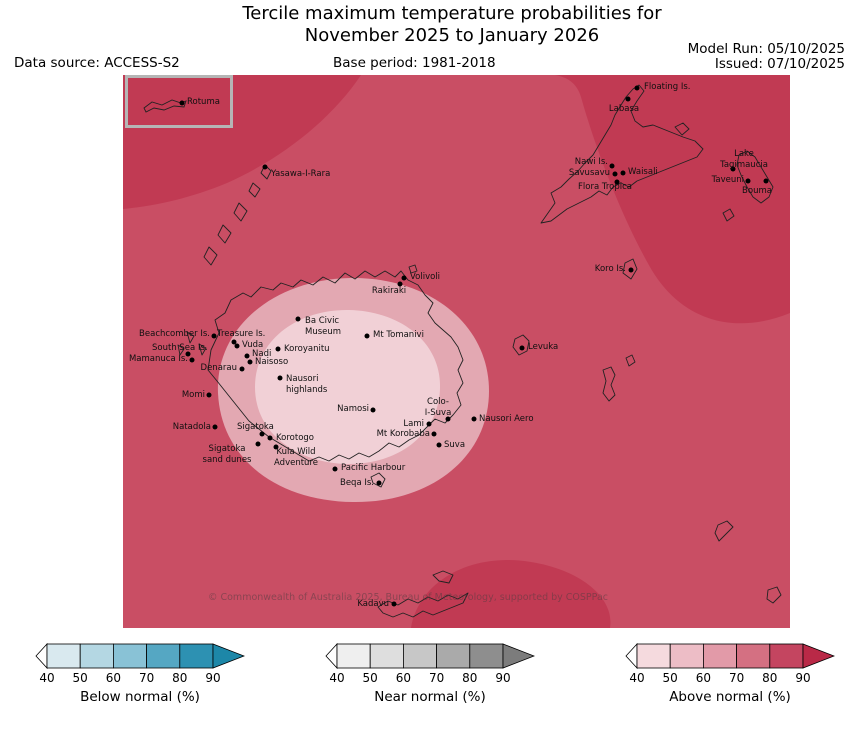  I want to click on map-label: Korotogo, so click(295, 438).